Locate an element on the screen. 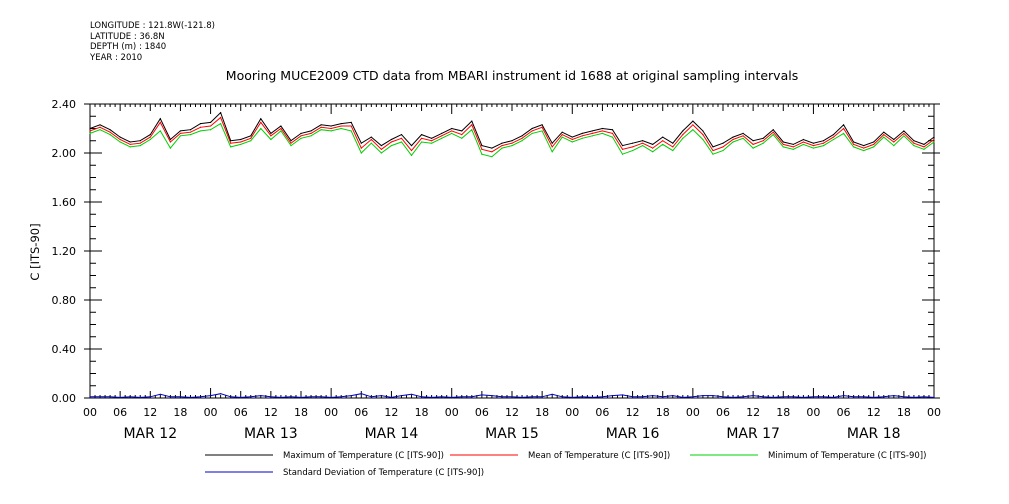 The height and width of the screenshot is (504, 1009). y-tick-label: 0.40 is located at coordinates (64, 349).